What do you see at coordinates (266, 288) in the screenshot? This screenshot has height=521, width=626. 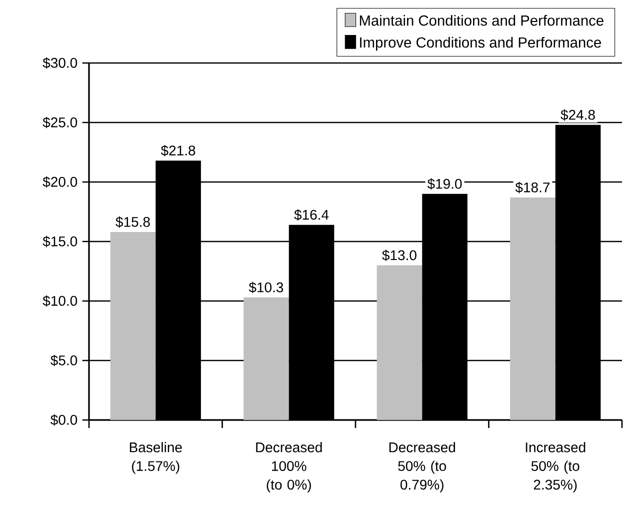 I see `data-label: $10.3` at bounding box center [266, 288].